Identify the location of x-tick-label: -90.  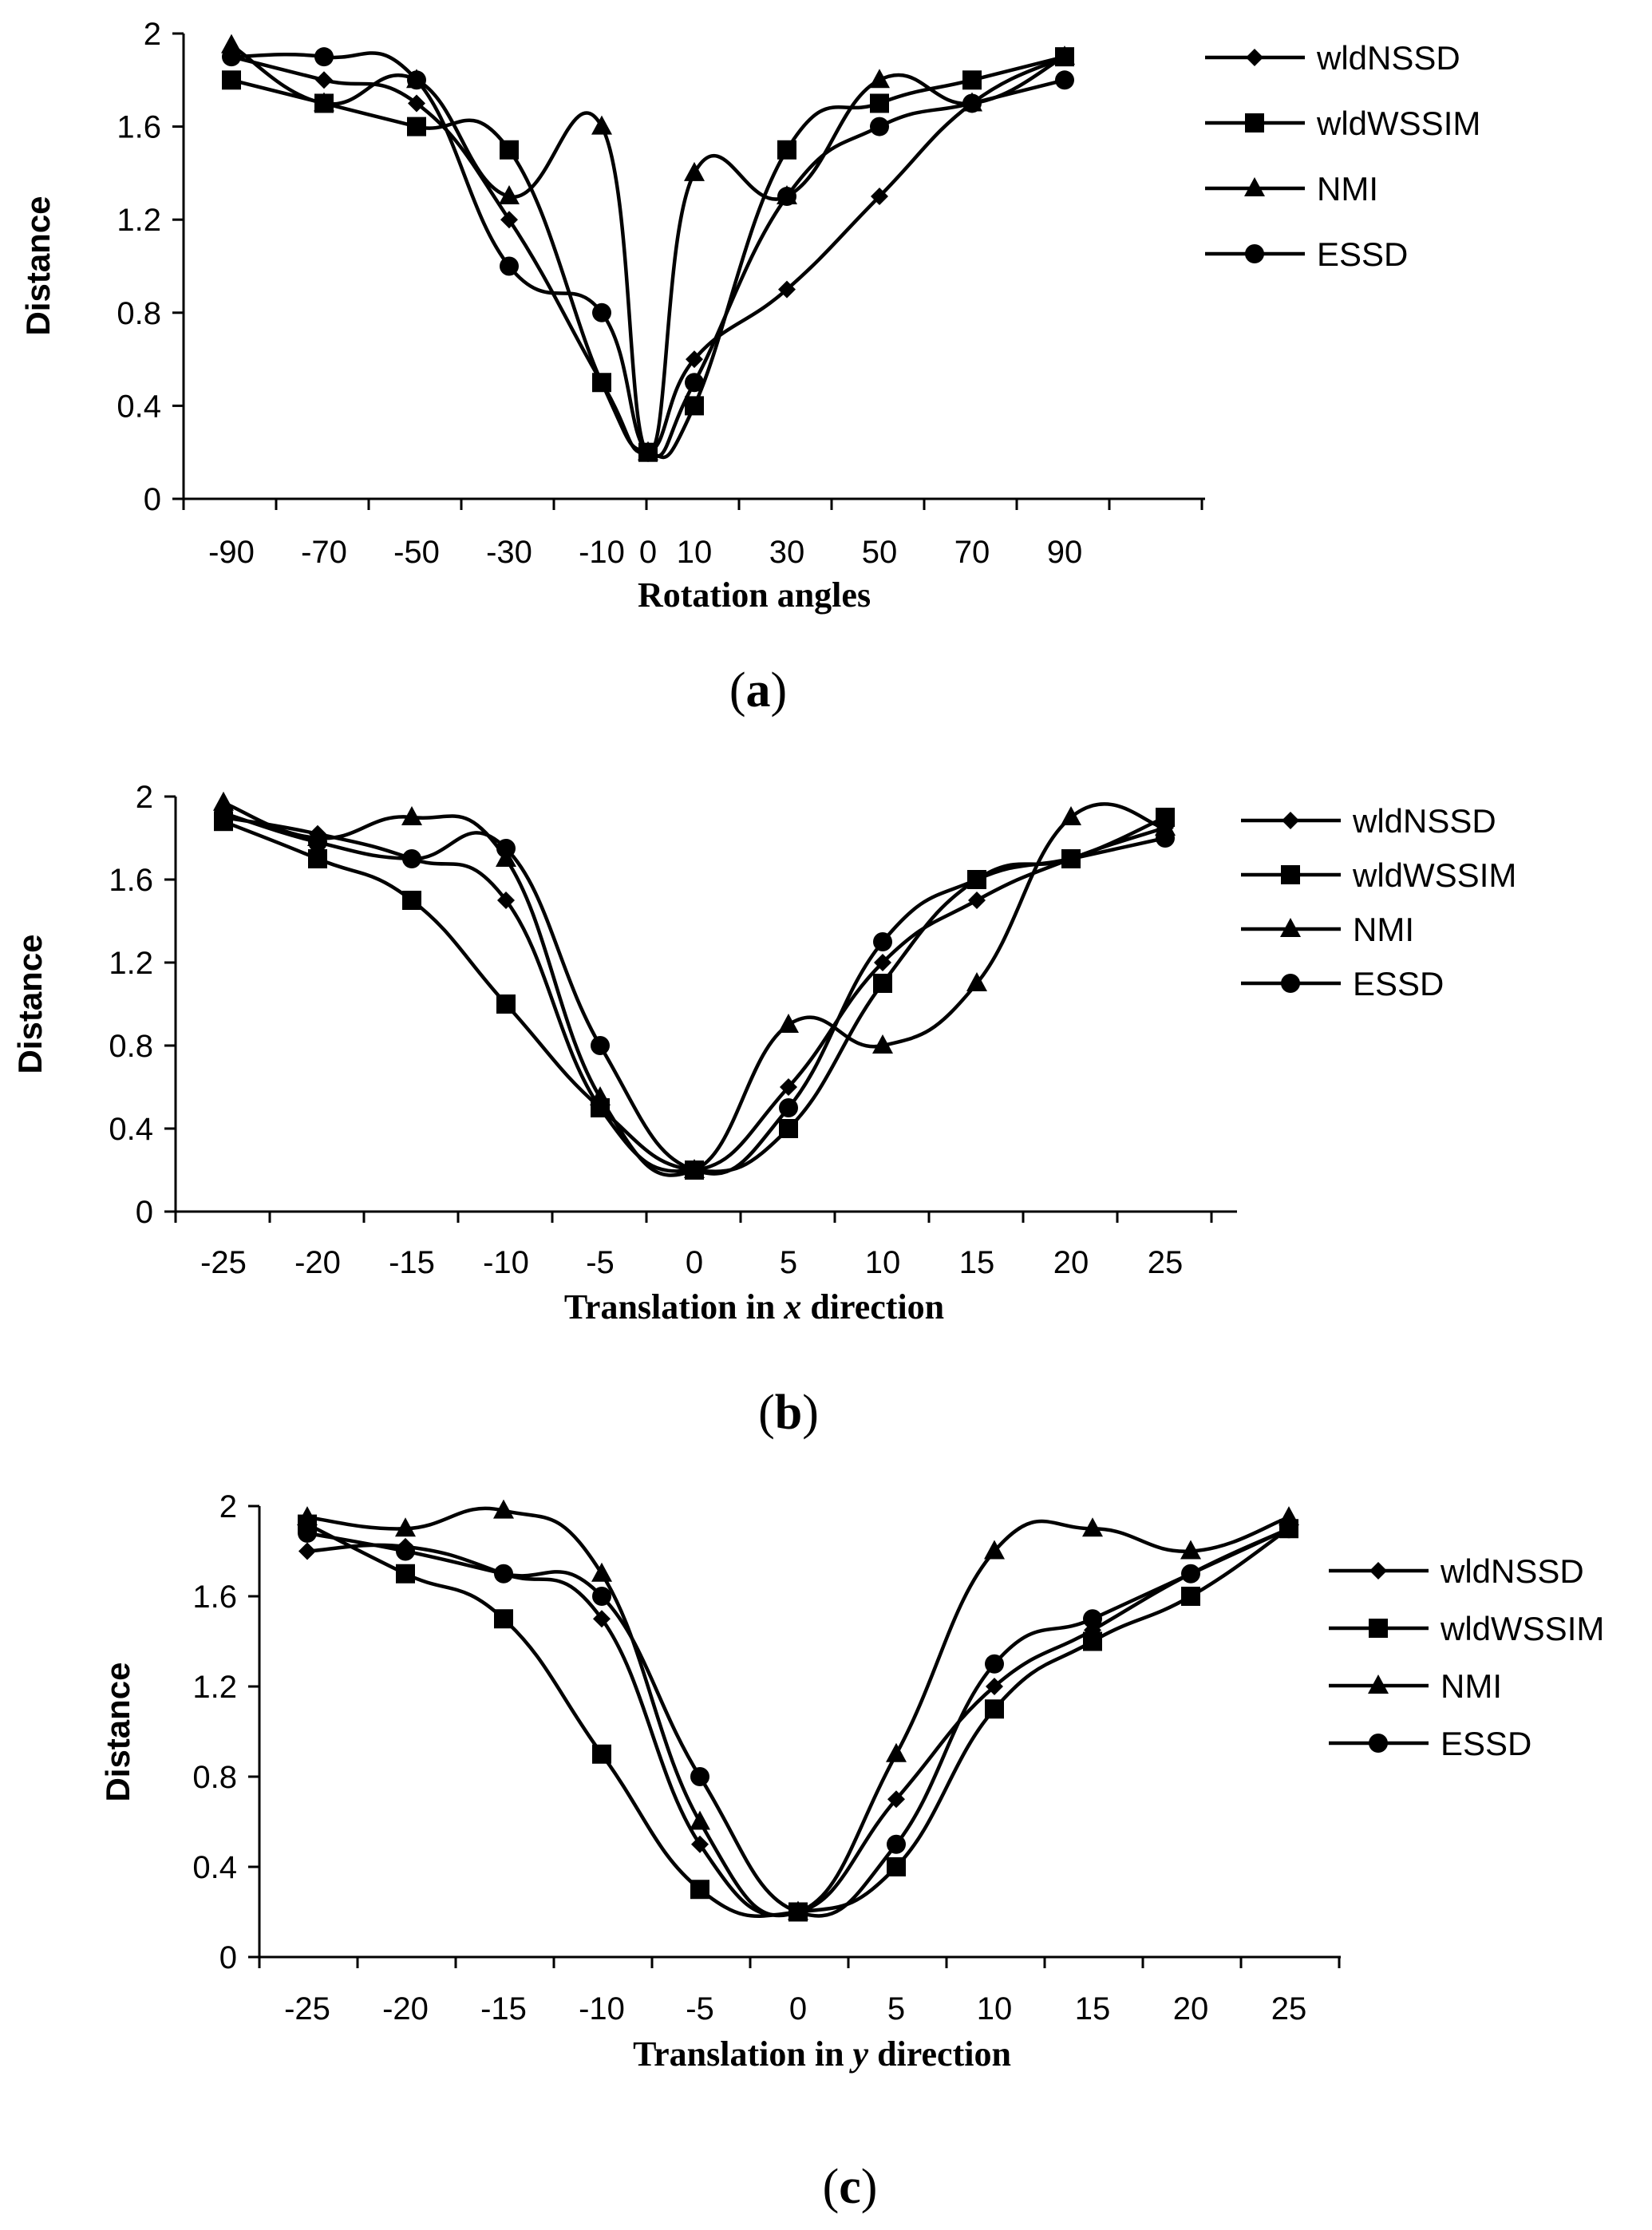
(232, 552).